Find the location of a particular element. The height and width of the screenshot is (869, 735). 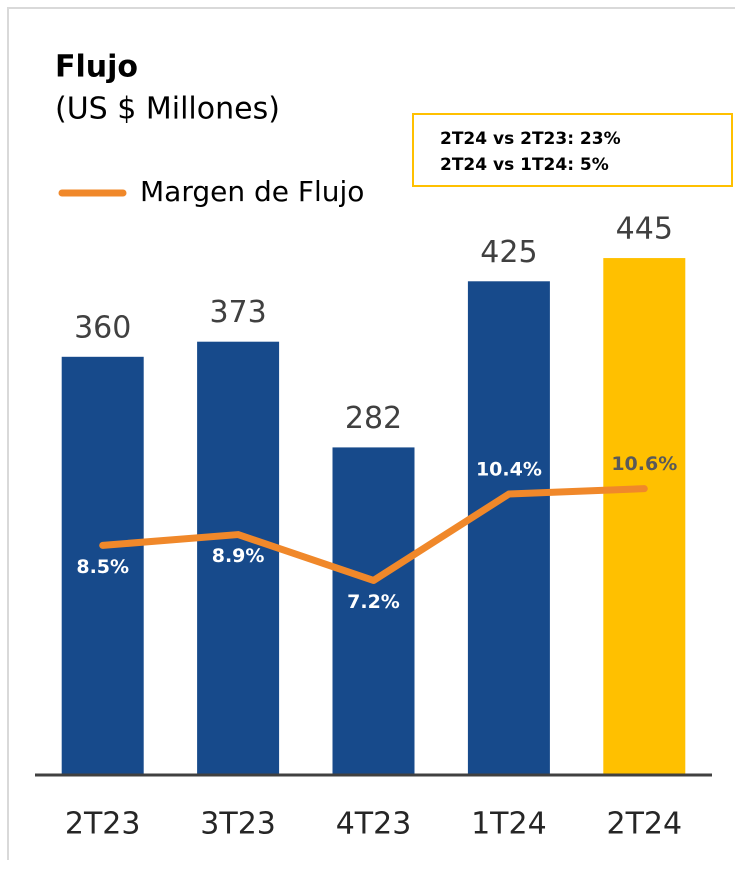

bar-value-label: 425 is located at coordinates (508, 252).